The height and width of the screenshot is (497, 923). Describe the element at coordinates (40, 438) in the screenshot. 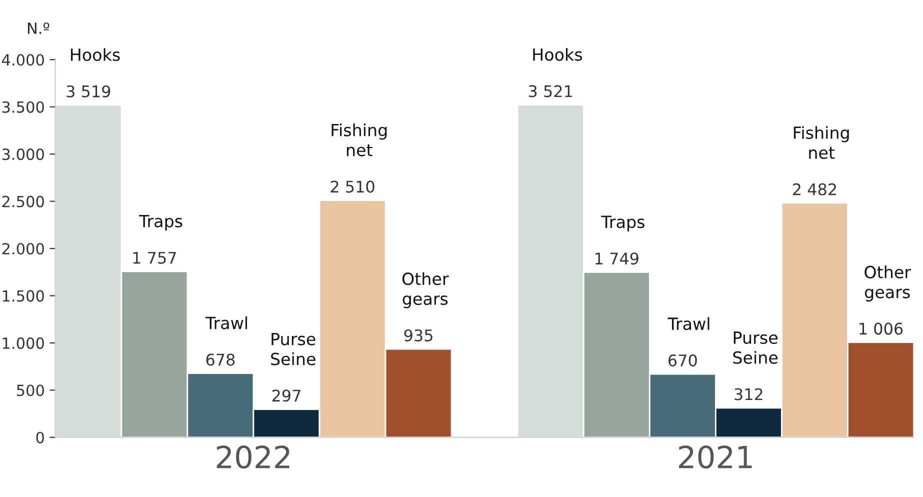

I see `y-tick-label: 0` at that location.